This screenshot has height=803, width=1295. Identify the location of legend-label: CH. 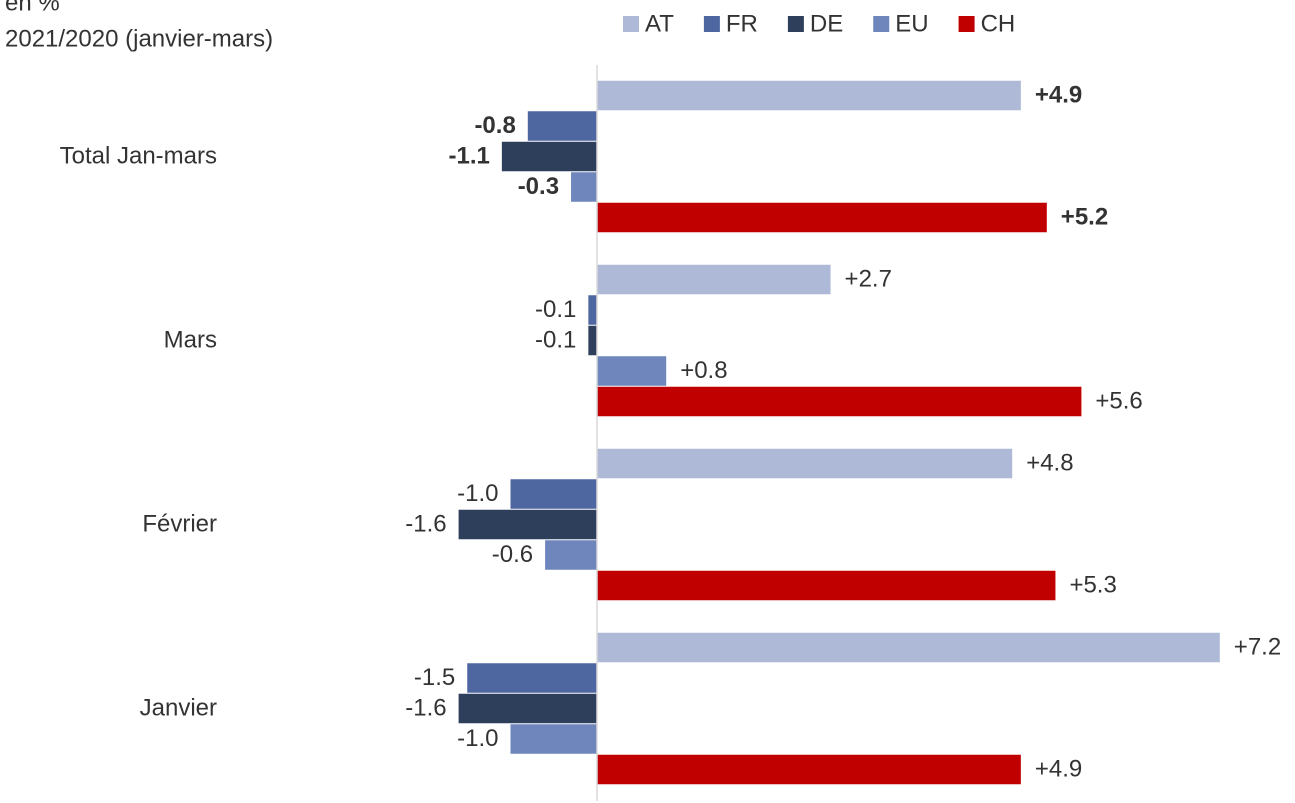
(998, 23).